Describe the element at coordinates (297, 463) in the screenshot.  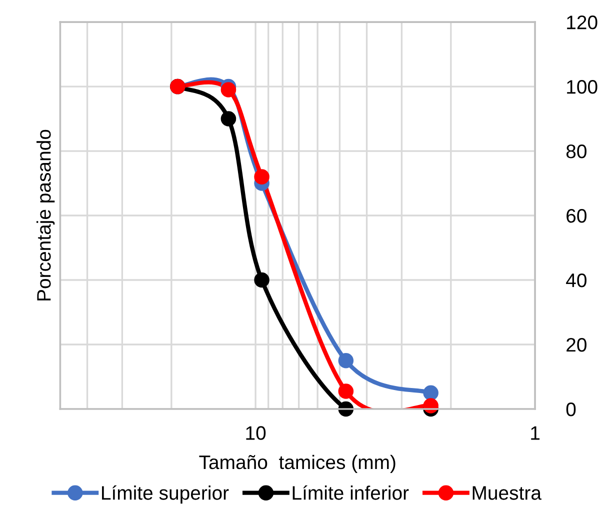
I see `x-axis-title: Tamaño tamices (mm)` at that location.